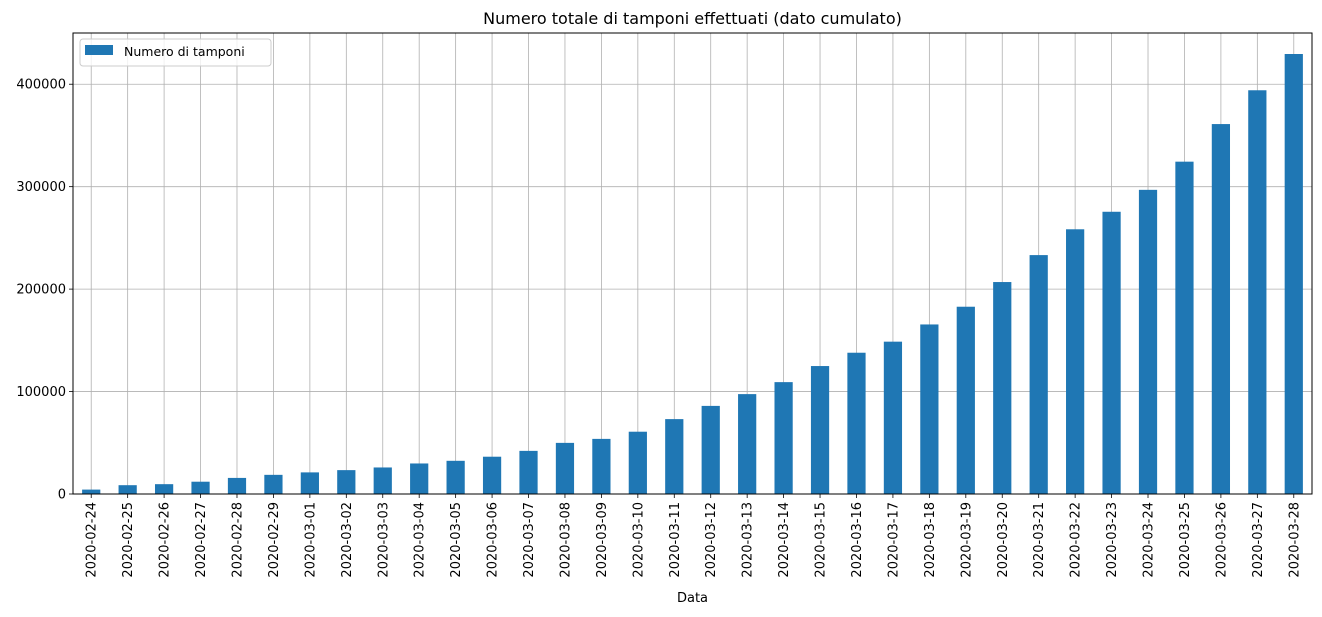 The image size is (1322, 617). I want to click on x-tick-label: 2020-03-04, so click(420, 540).